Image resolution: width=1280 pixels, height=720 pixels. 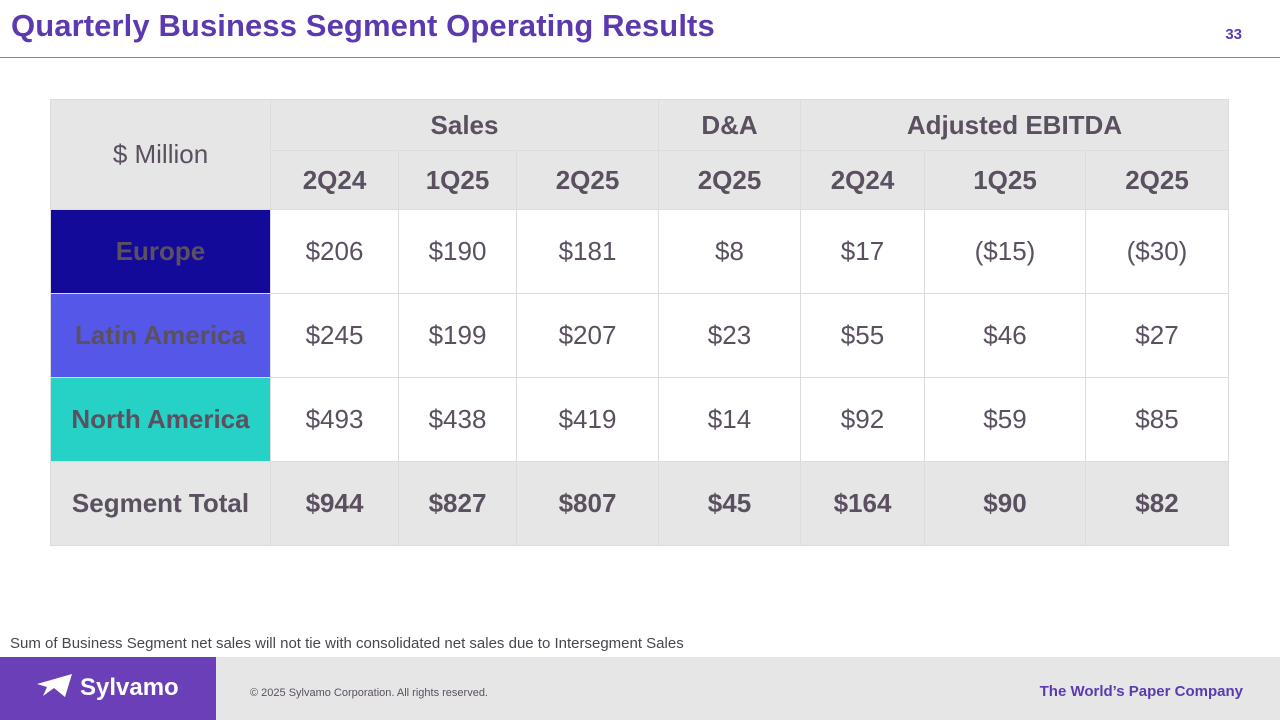 I want to click on row-label-europe: Europe, so click(x=160, y=251).